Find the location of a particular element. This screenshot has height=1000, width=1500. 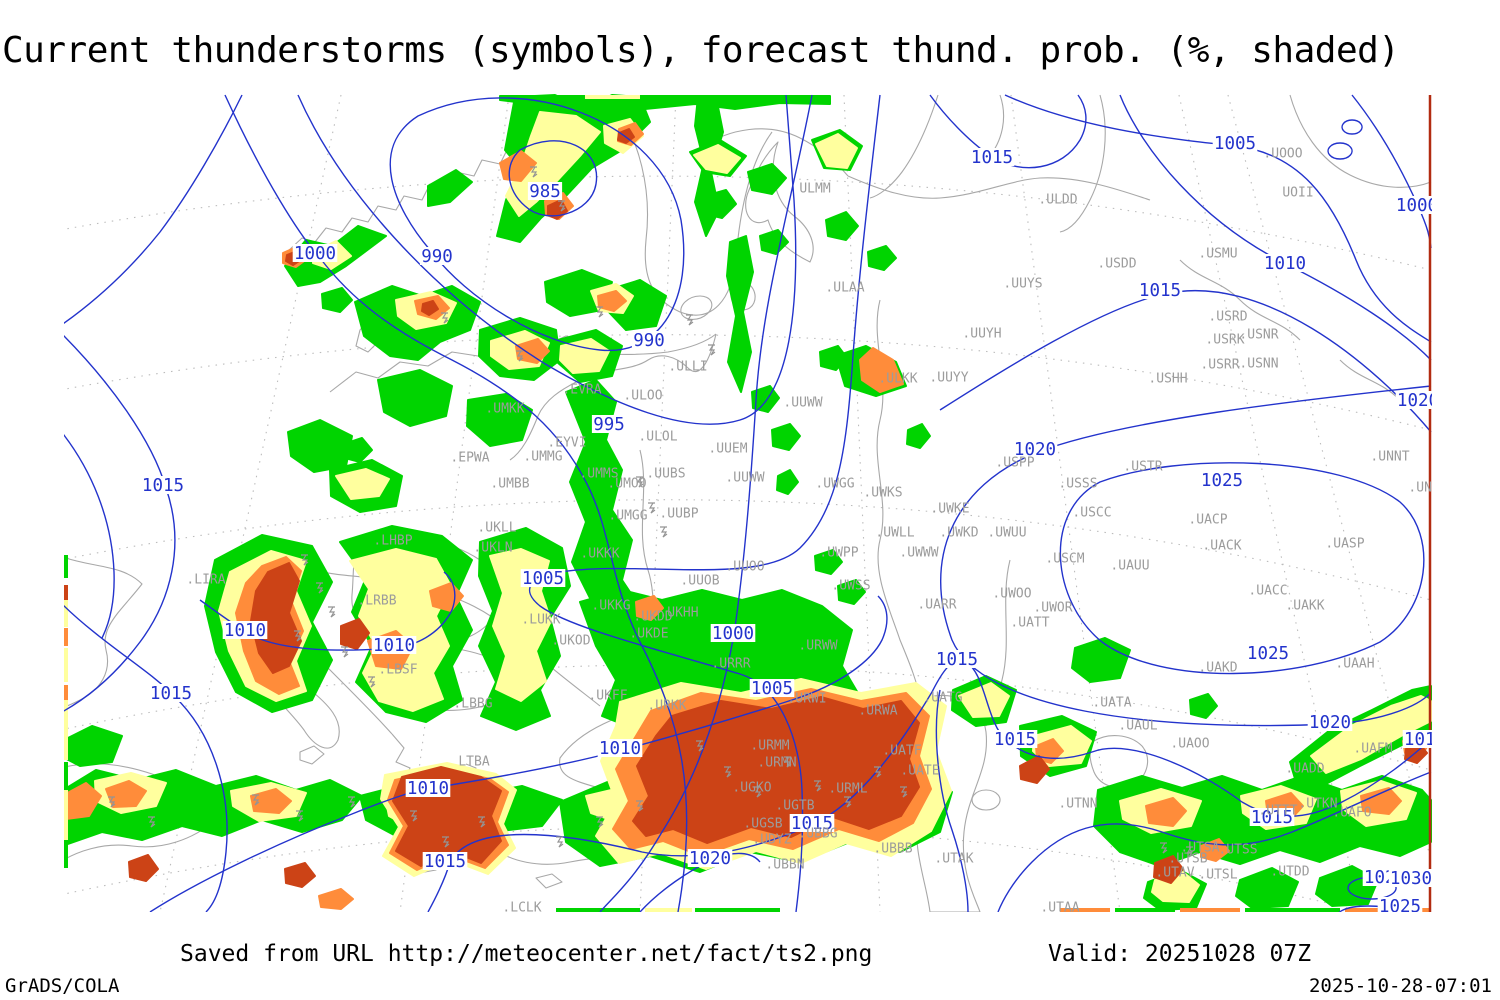

station-label: .UWPP is located at coordinates (838, 553).